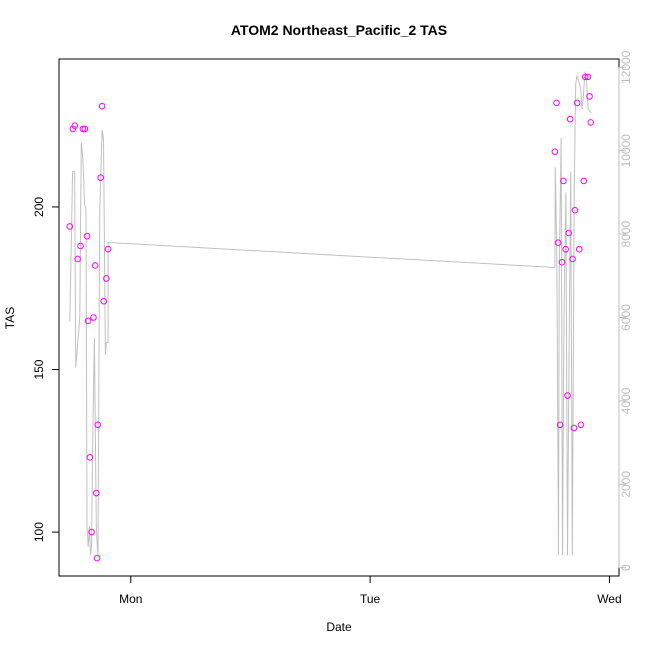  Describe the element at coordinates (339, 30) in the screenshot. I see `chart-title: ATOM2 Northeast_Pacific_2 TAS` at that location.